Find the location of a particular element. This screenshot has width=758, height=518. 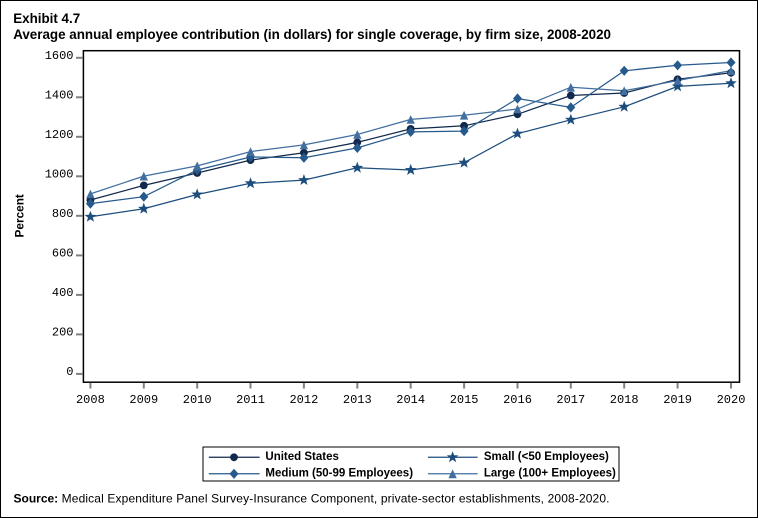

svg-text: 2010 is located at coordinates (197, 400).